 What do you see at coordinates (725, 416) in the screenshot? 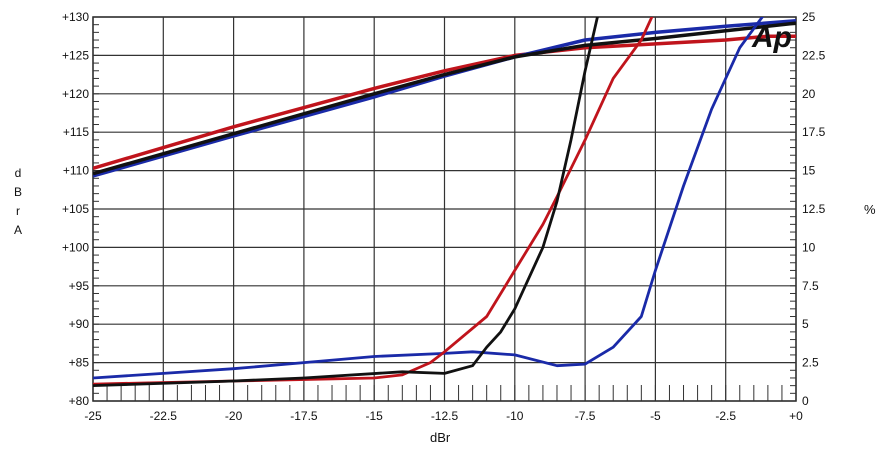
I see `x-tick-label: -2.5` at bounding box center [725, 416].